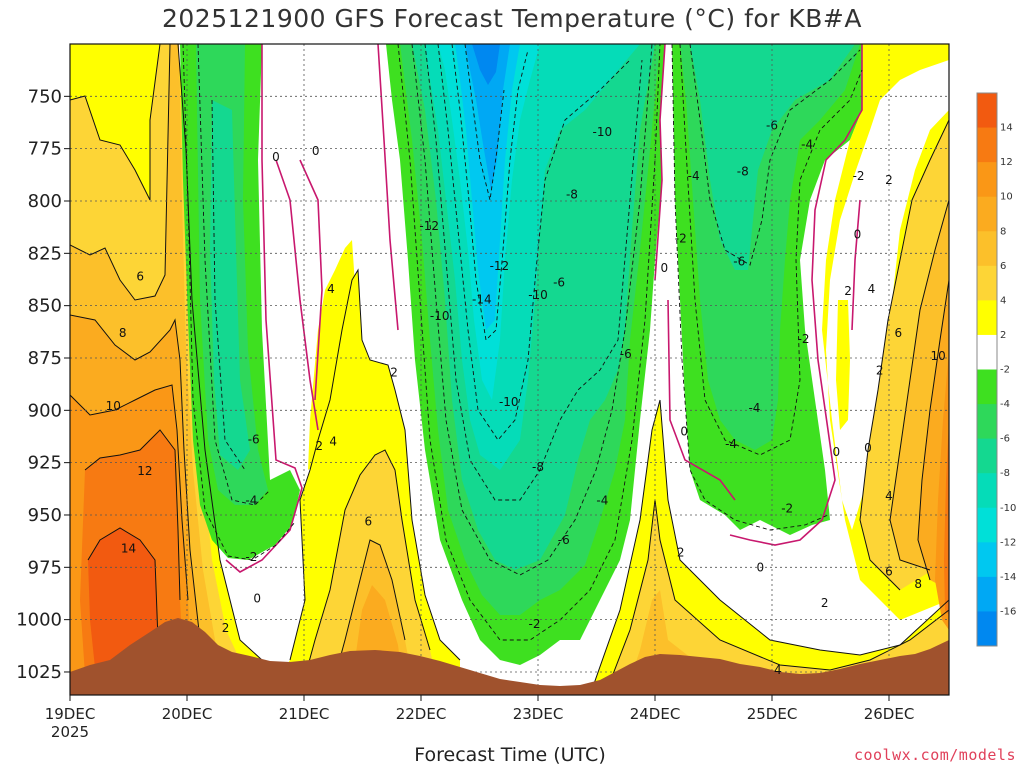 Image resolution: width=1024 pixels, height=768 pixels. I want to click on colorbar-tick-label: 12, so click(1006, 162).